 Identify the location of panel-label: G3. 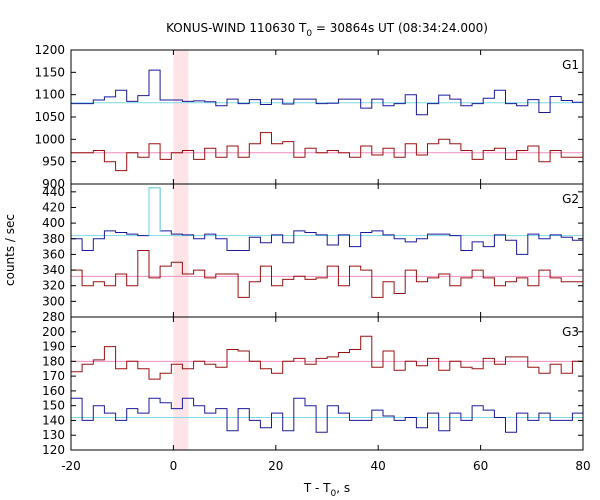
(570, 332).